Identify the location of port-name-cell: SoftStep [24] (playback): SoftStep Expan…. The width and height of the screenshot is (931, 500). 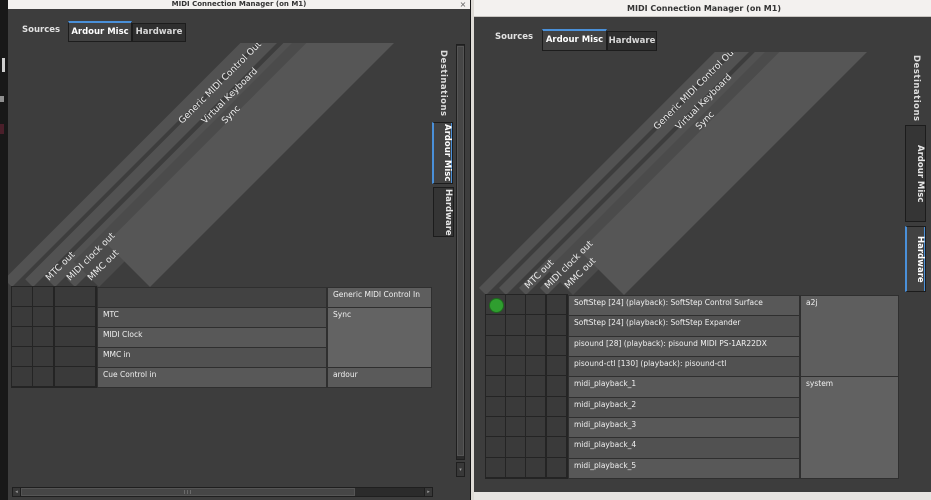
(684, 326).